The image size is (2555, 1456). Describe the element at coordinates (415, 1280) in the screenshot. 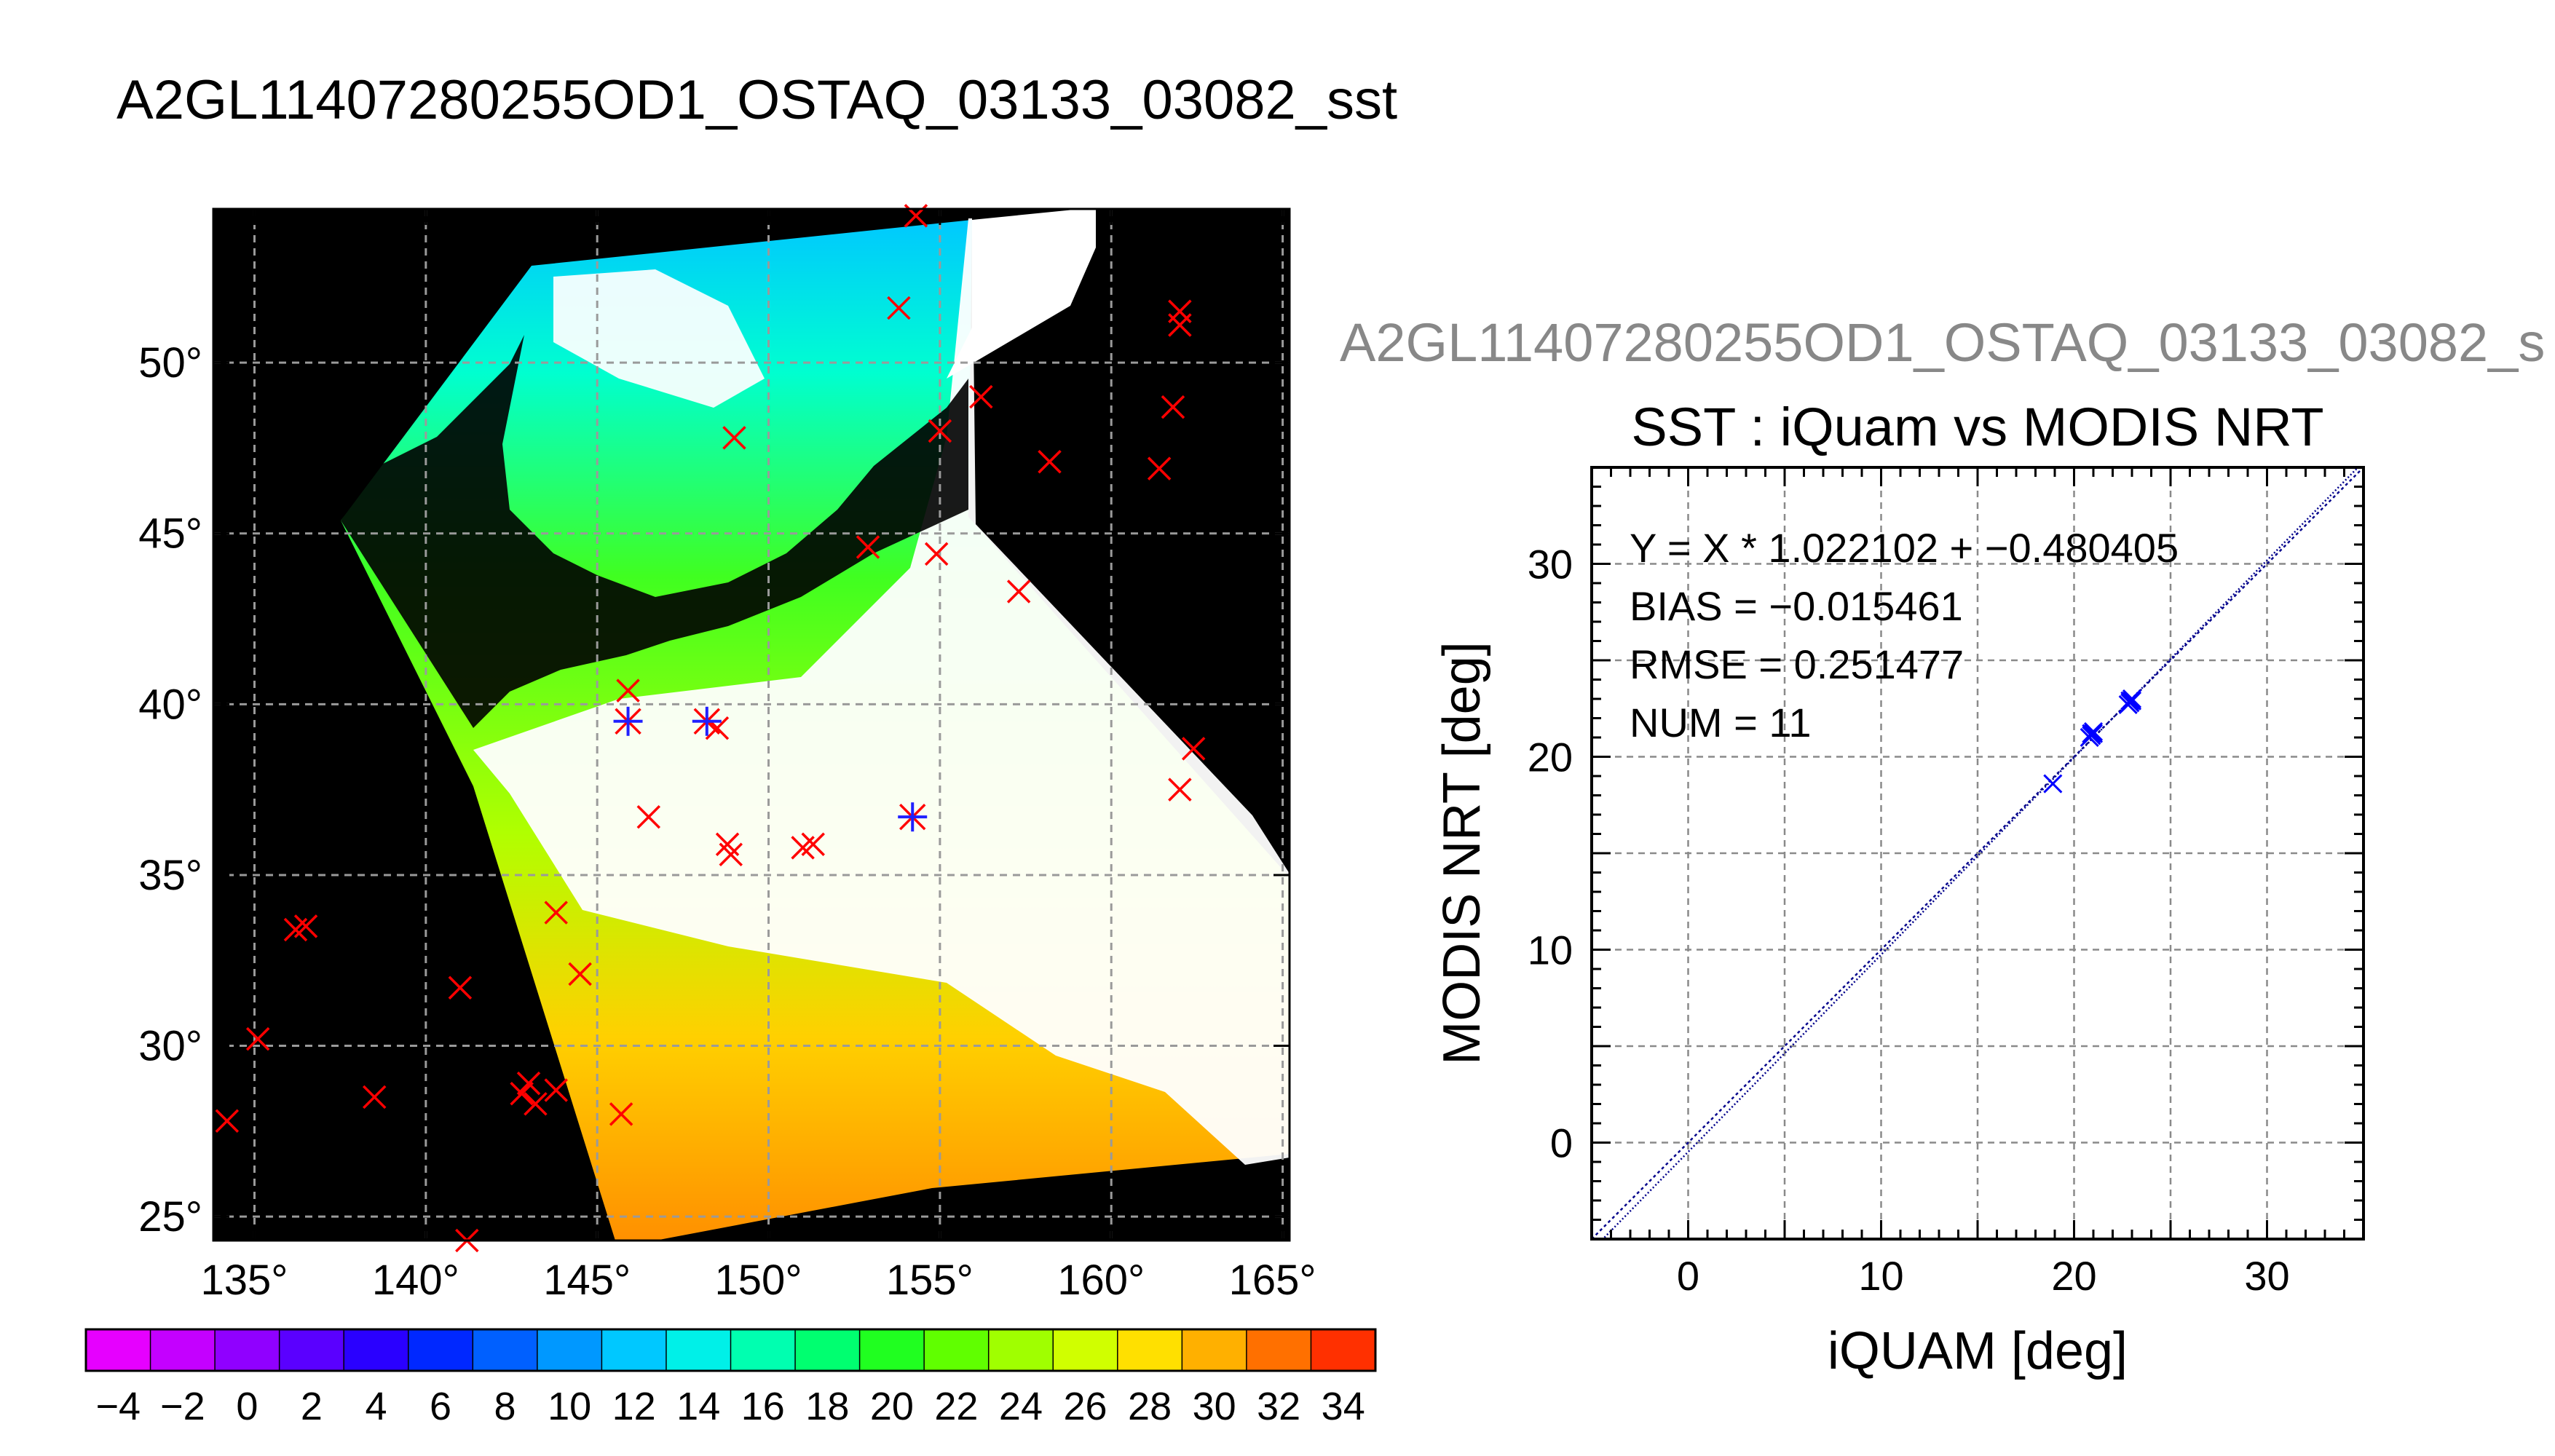

I see `longitude-label: 140°` at that location.